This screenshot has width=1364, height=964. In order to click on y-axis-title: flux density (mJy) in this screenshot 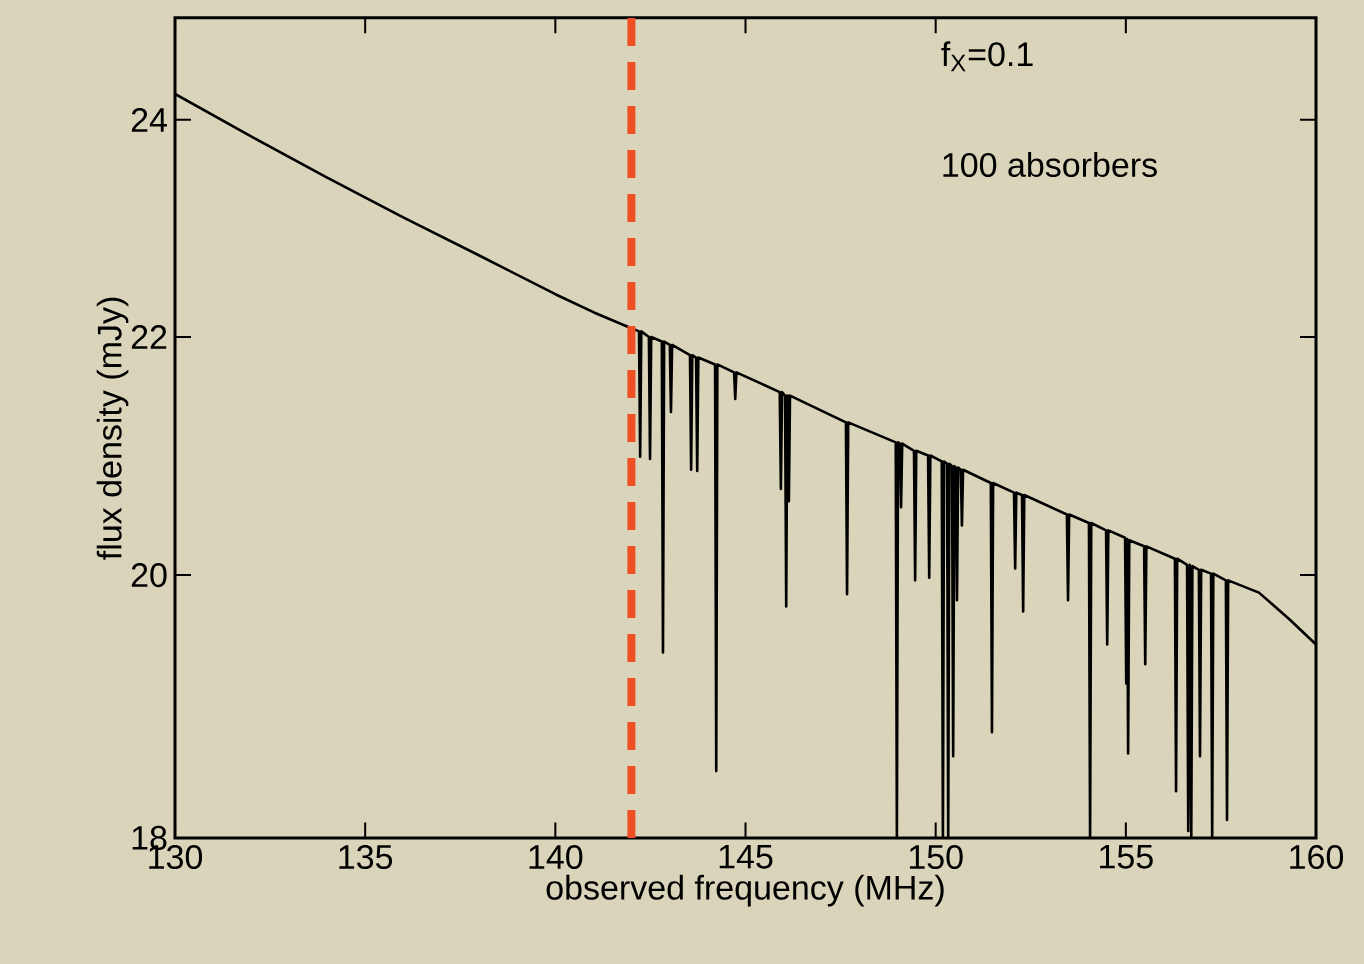, I will do `click(112, 428)`.